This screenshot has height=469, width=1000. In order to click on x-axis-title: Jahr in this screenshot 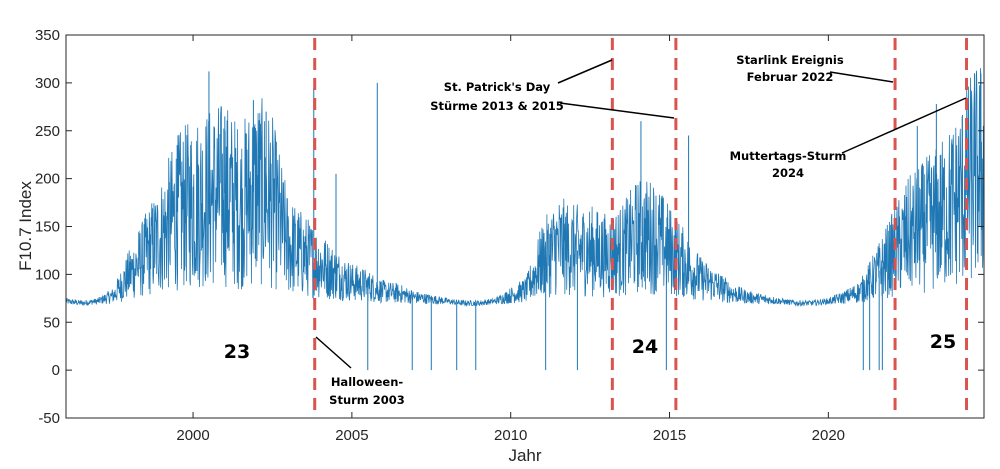, I will do `click(524, 455)`.